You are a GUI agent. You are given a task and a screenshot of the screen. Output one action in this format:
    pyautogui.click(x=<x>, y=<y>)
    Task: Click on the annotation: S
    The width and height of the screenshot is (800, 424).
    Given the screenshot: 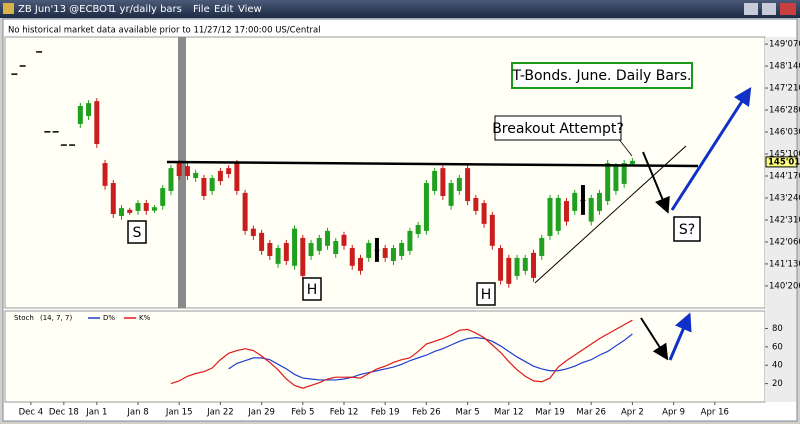 What is the action you would take?
    pyautogui.click(x=137, y=233)
    